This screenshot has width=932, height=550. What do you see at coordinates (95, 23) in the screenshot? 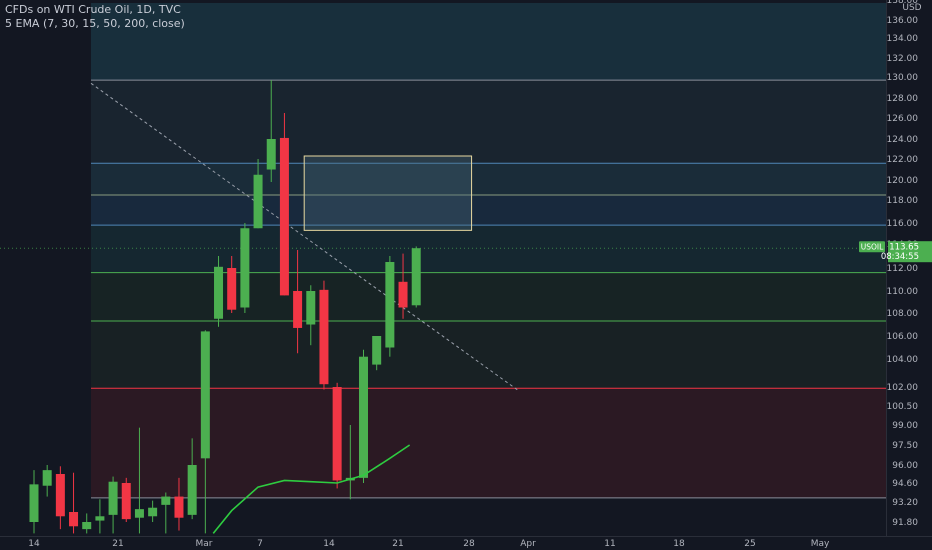
I see `indicator-legend: 5 EMA (7, 30, 15, 50, 200, close)` at bounding box center [95, 23].